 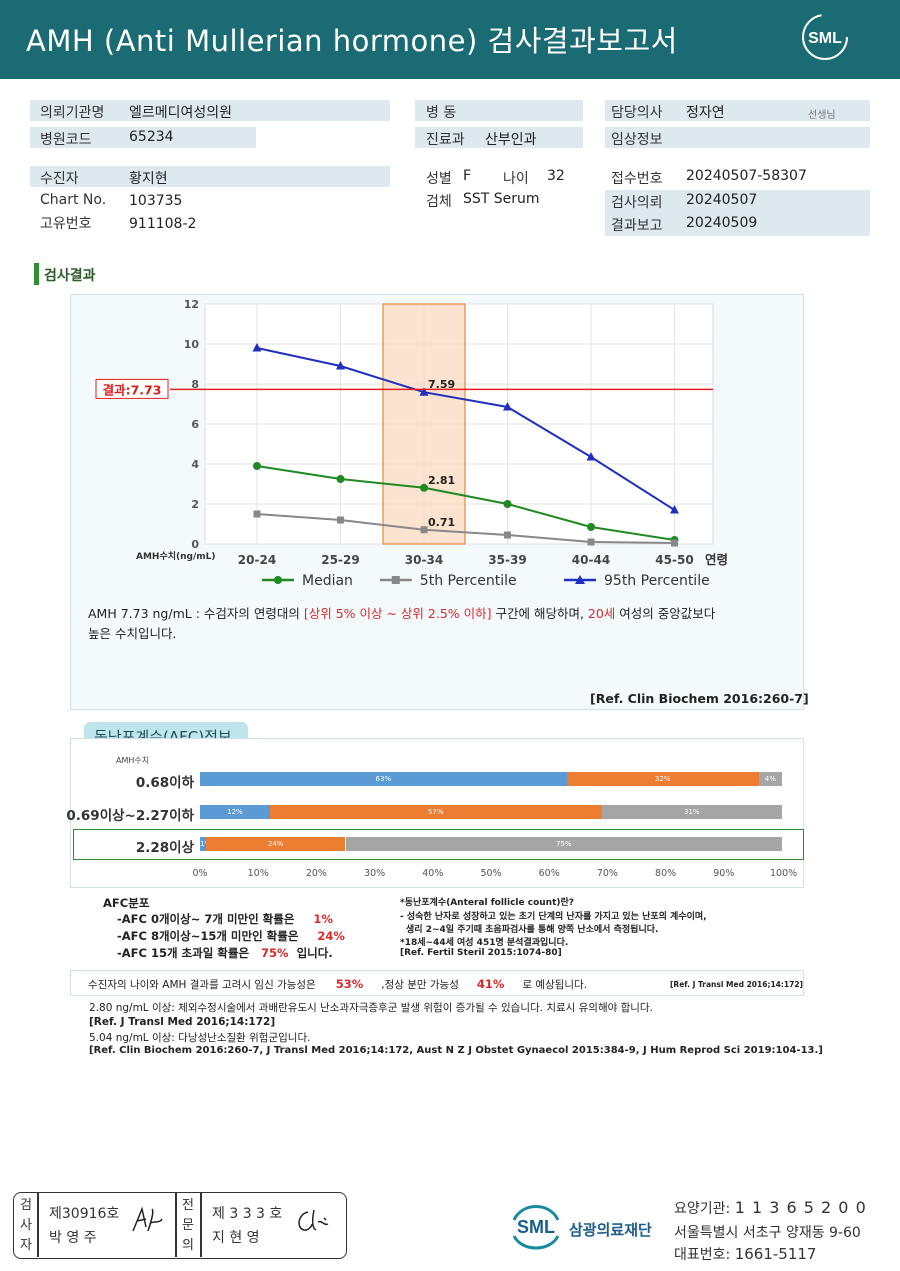 What do you see at coordinates (195, 504) in the screenshot?
I see `y-tick-label: 2` at bounding box center [195, 504].